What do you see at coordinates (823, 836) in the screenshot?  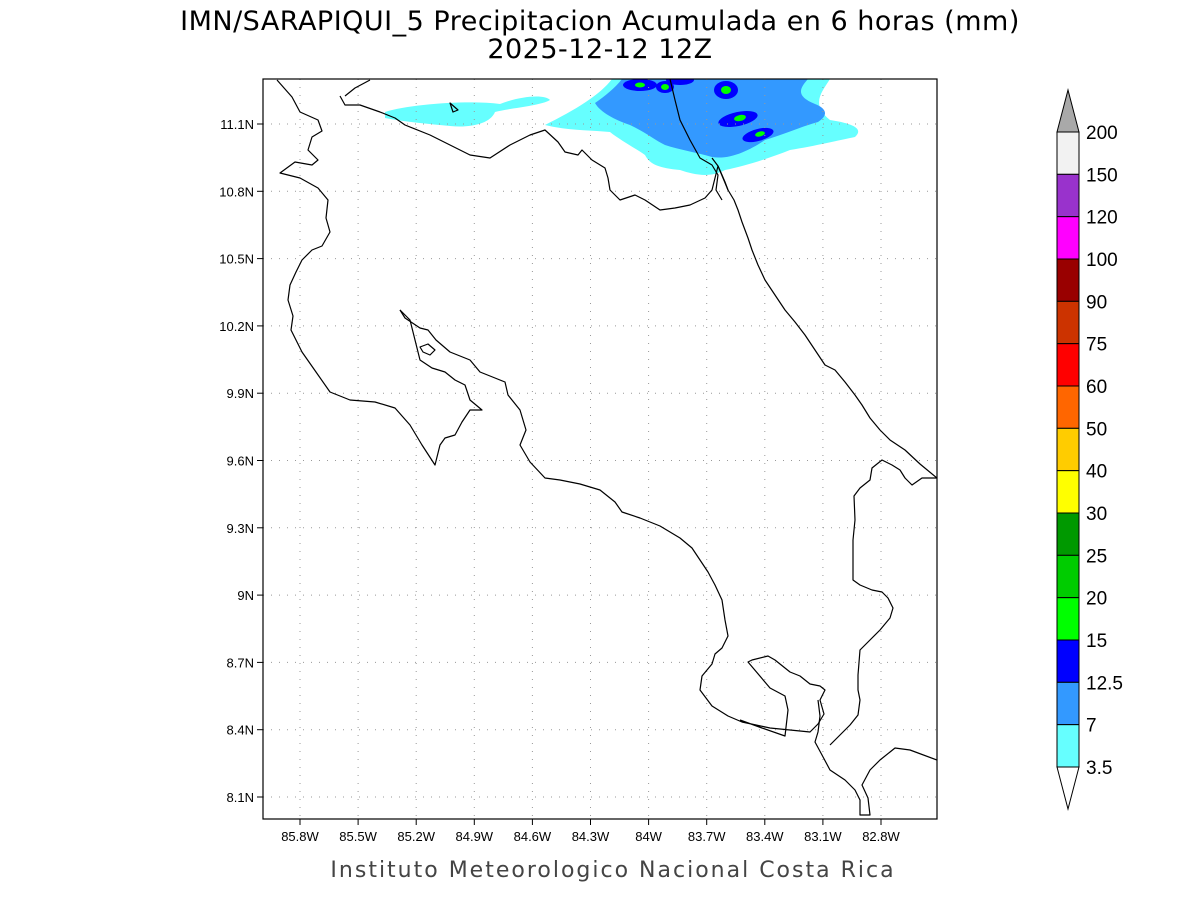 I see `lon-tick-label: 83.1W` at bounding box center [823, 836].